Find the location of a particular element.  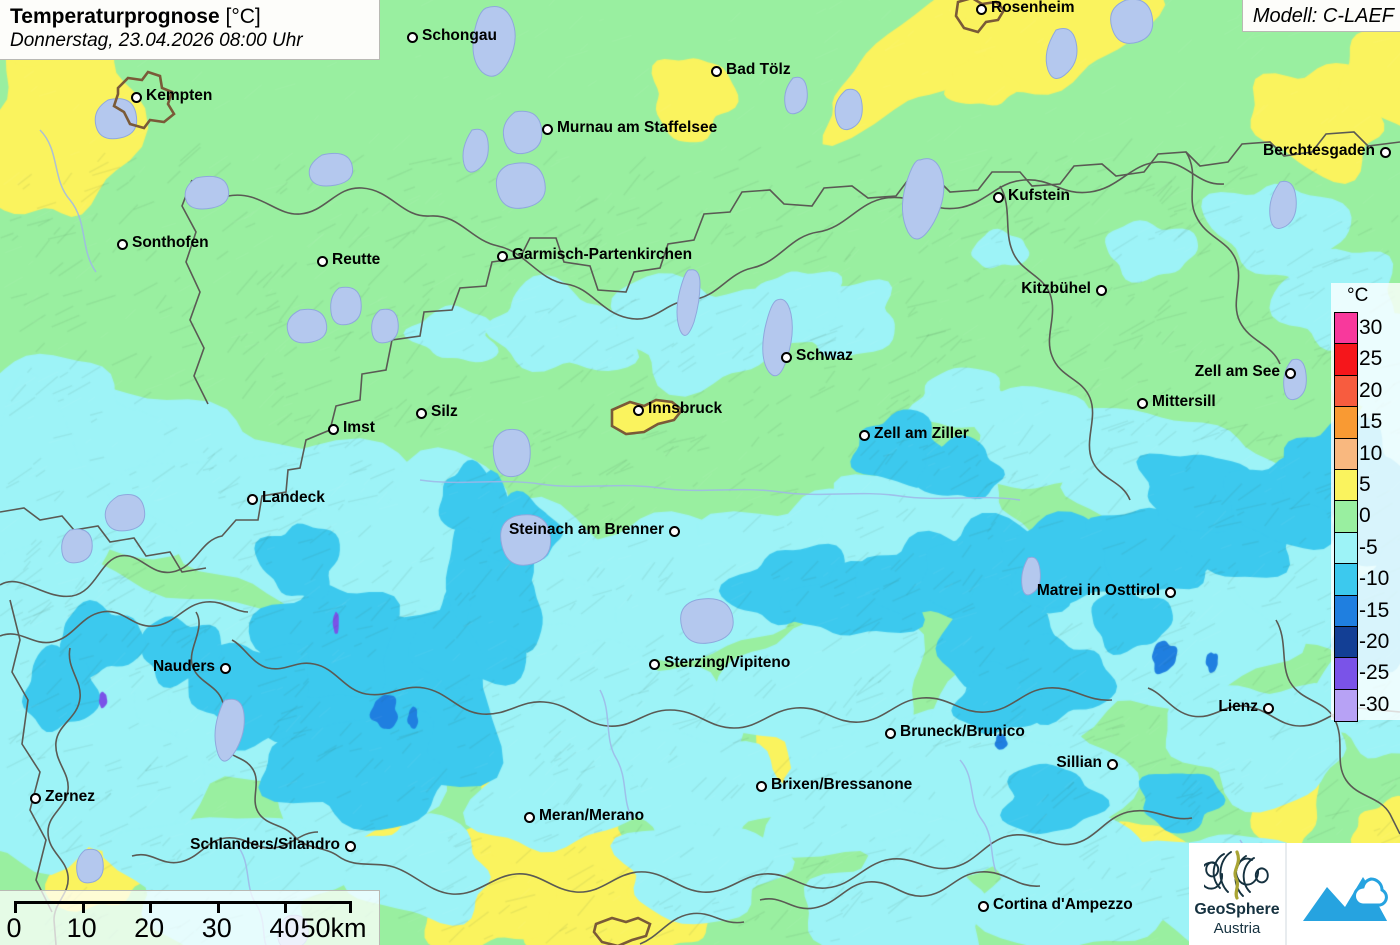

model-panel: Modell: C-LAEF is located at coordinates (1320, 16).